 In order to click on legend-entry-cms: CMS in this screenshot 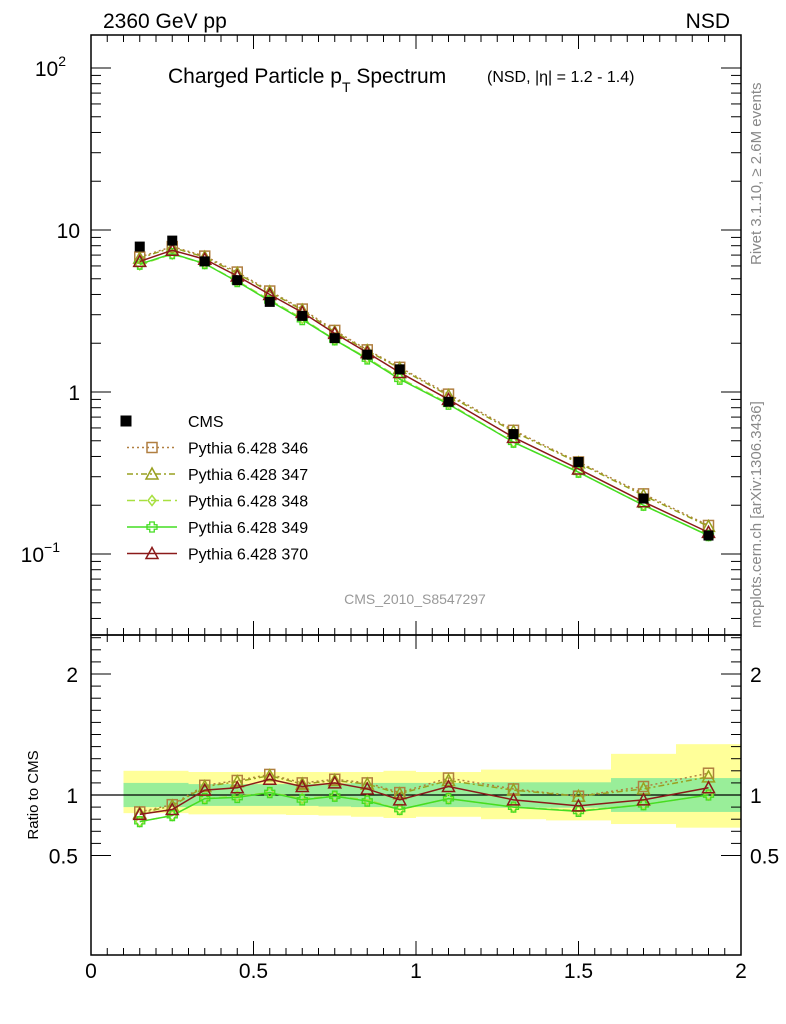, I will do `click(172, 422)`.